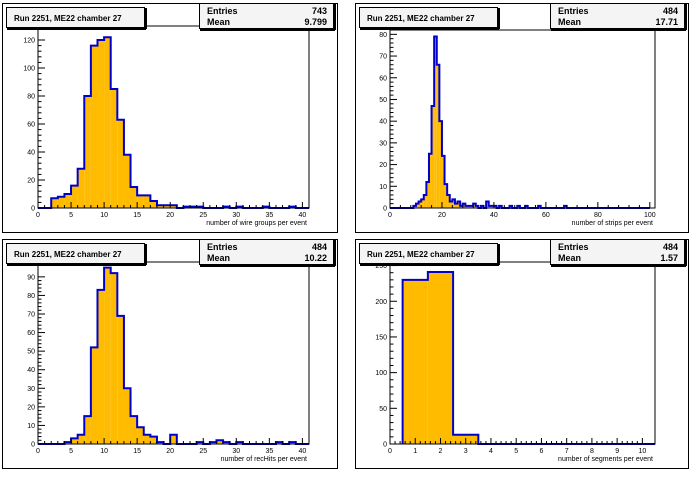 This screenshot has height=477, width=696. Describe the element at coordinates (315, 258) in the screenshot. I see `mean-value: 10.22` at that location.